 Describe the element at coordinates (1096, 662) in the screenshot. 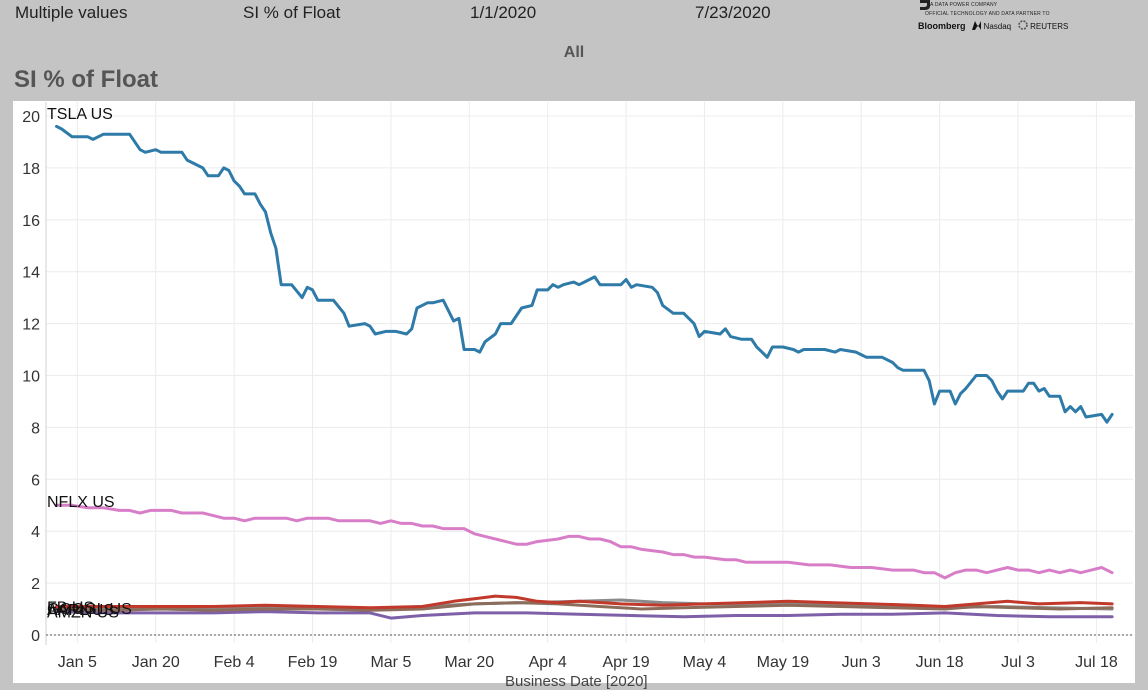

I see `x-tick-label: Jul 18` at that location.